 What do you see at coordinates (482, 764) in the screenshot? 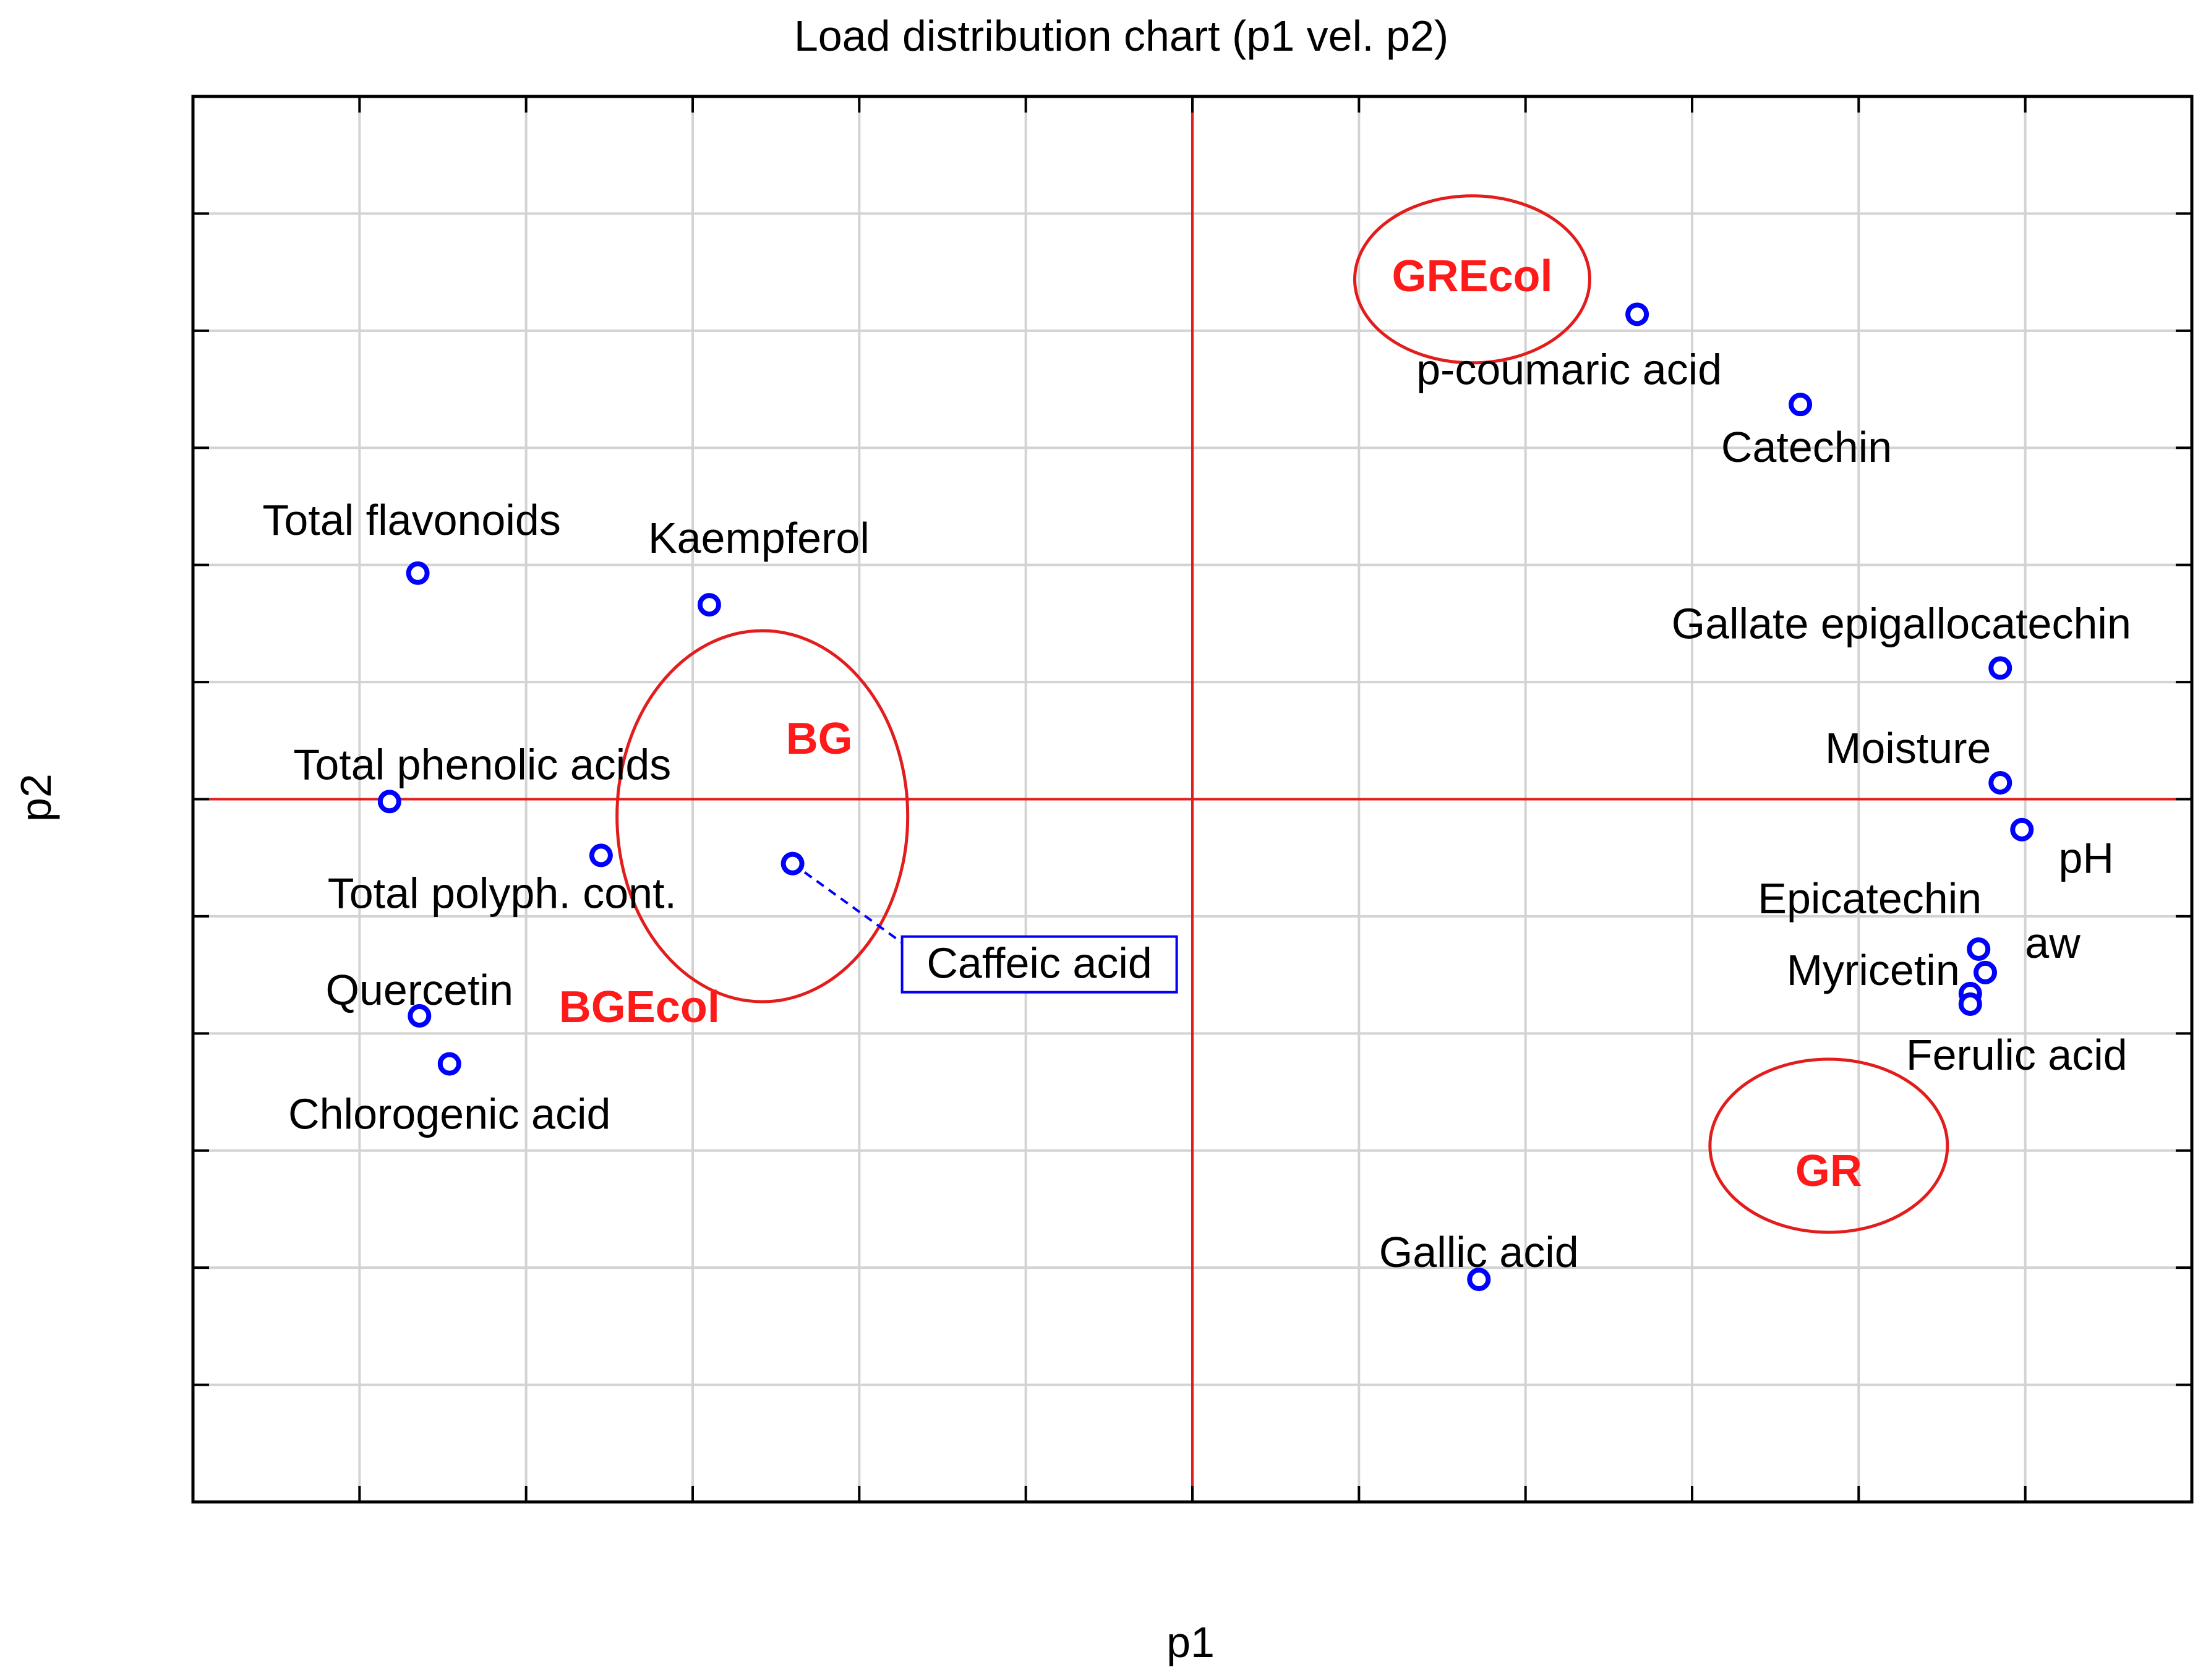
I see `point-label: Total phenolic acids` at bounding box center [482, 764].